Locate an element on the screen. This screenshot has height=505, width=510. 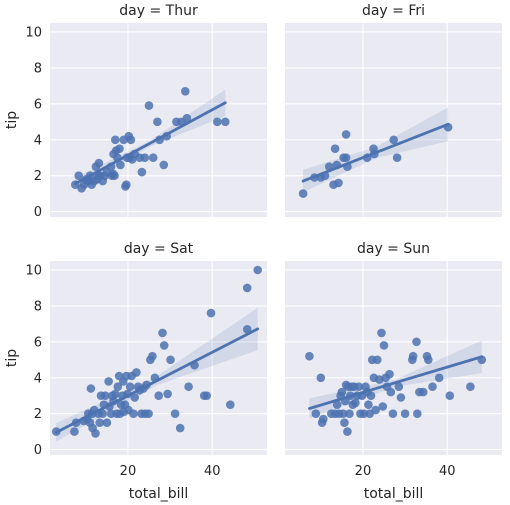
y-axis-label-top: tip is located at coordinates (12, 120).